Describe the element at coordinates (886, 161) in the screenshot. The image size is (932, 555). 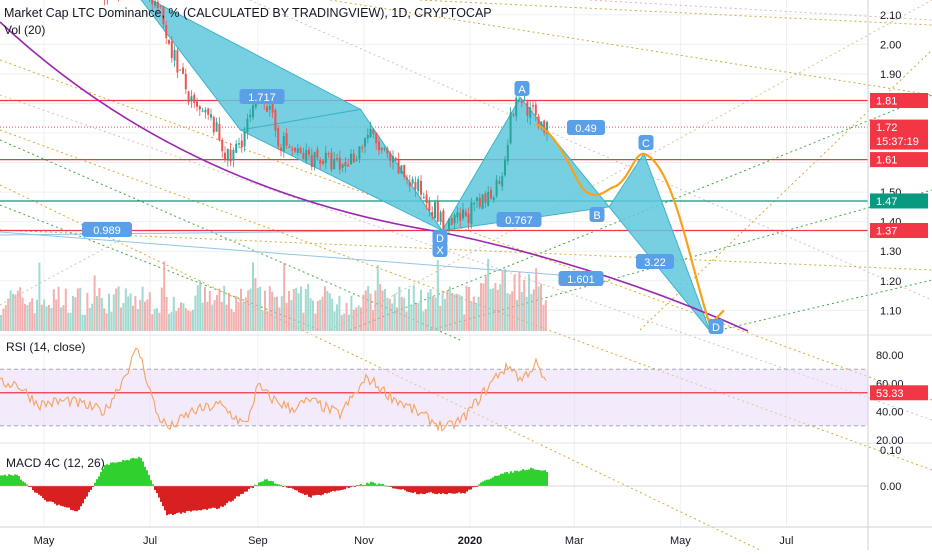
I see `price-level-tag: 1.61` at that location.